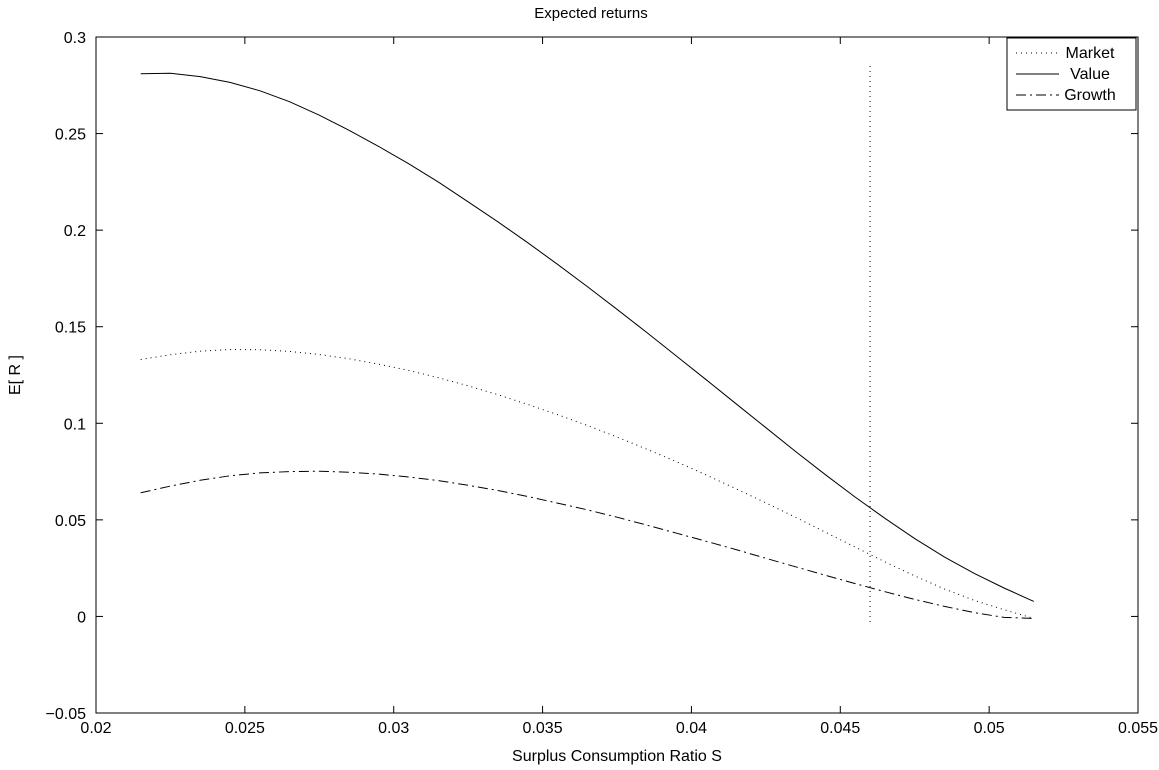  I want to click on x-tick-label: 0.045, so click(840, 728).